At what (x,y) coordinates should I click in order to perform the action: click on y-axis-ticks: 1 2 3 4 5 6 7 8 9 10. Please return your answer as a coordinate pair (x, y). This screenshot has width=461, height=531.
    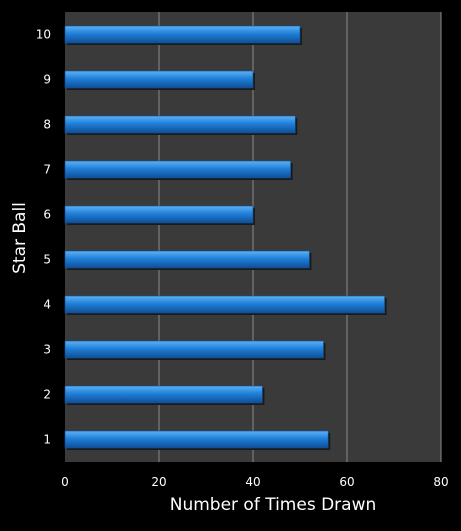
    Looking at the image, I should click on (43, 237).